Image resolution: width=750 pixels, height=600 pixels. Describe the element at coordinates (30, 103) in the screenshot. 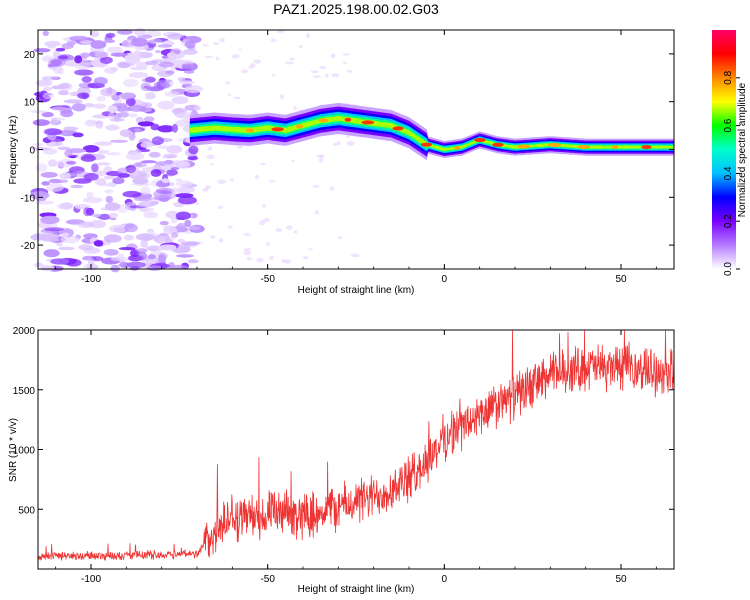

I see `spectrogram-ytick-label: 10` at that location.